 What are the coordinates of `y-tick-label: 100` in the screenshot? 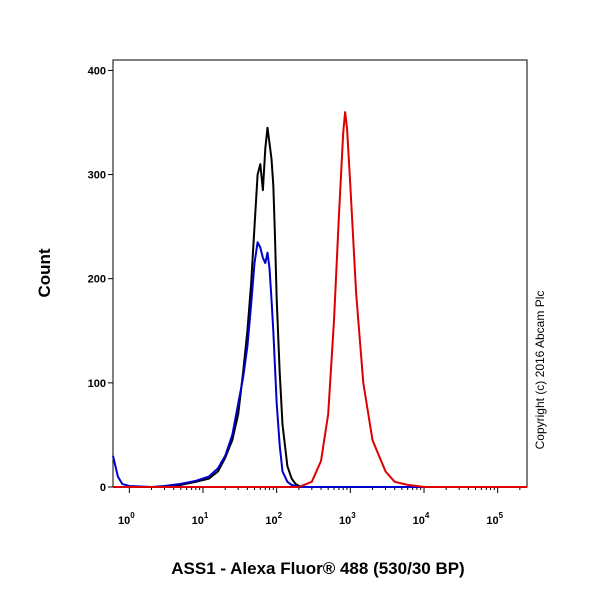 It's located at (97, 384).